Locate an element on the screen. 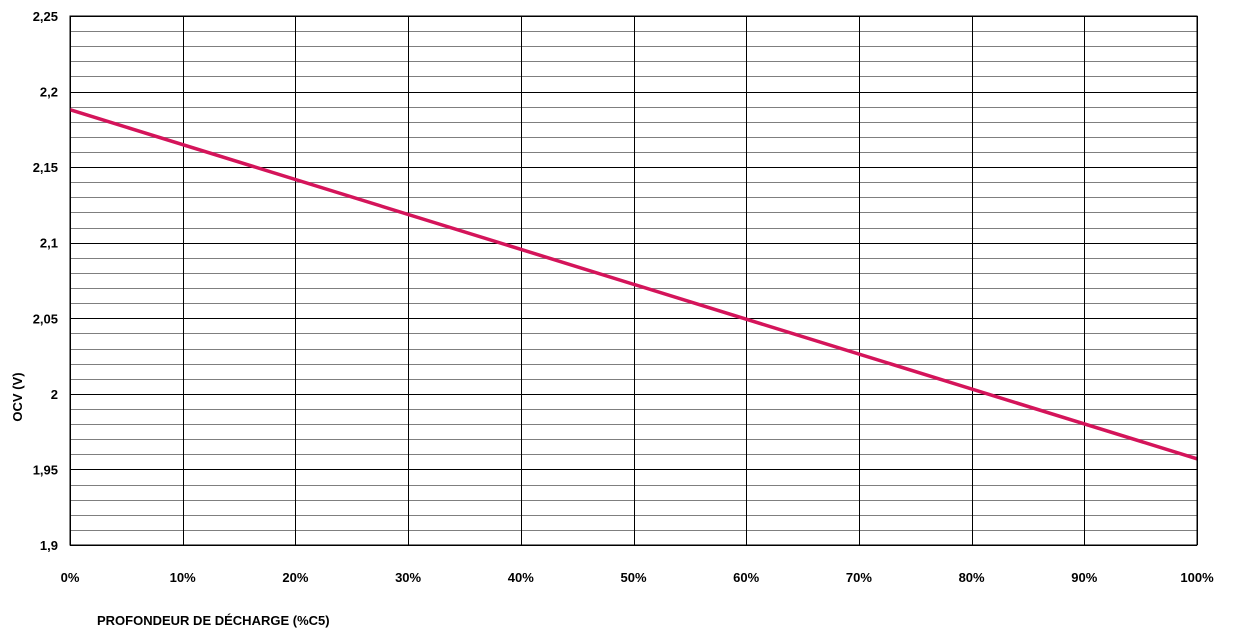  x-tick-label: 50% is located at coordinates (633, 577).